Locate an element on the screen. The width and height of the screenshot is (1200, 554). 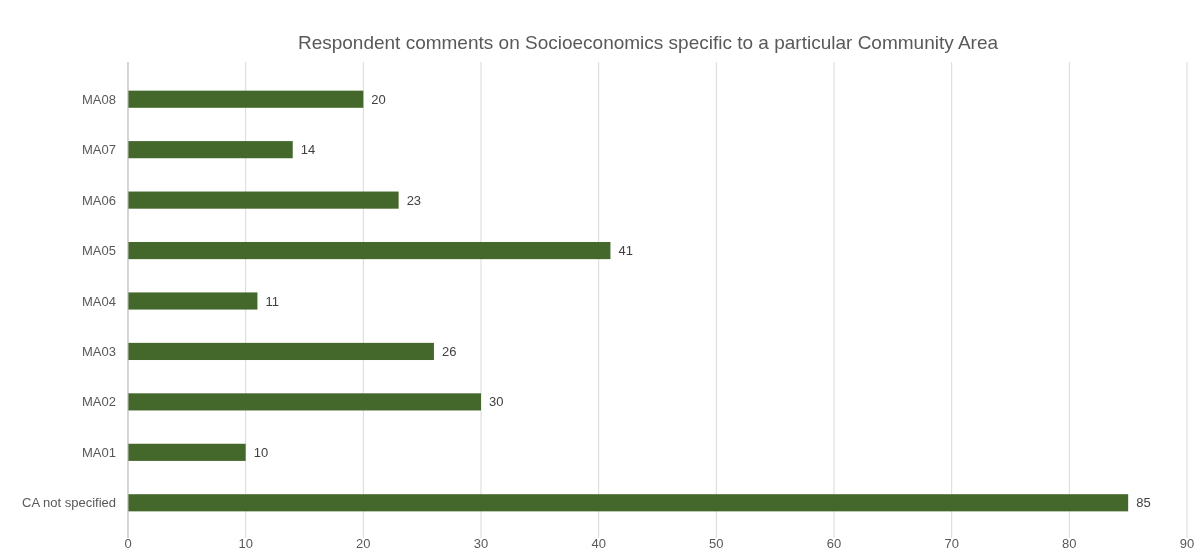
data-label: 26 is located at coordinates (449, 351).